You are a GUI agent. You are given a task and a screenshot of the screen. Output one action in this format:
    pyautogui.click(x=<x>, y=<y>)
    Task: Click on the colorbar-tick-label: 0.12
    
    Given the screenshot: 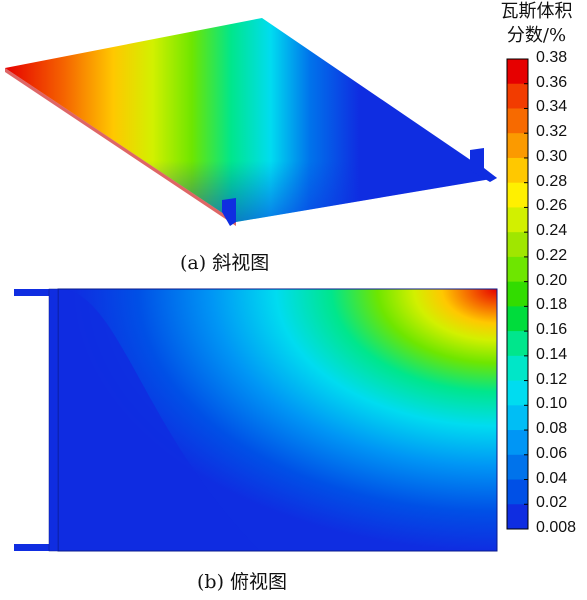 What is the action you would take?
    pyautogui.click(x=552, y=379)
    